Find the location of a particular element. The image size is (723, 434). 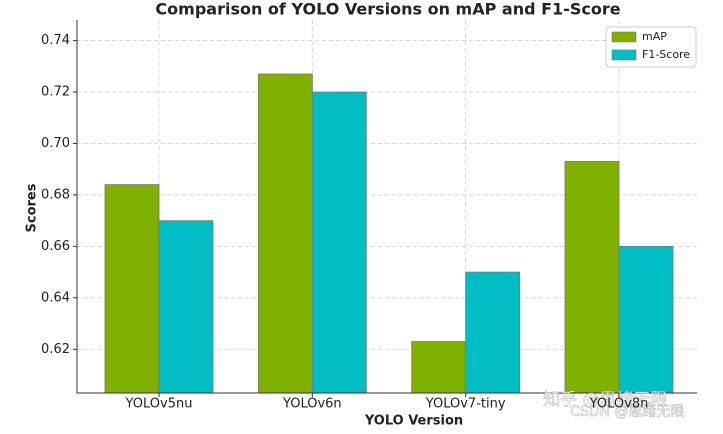

legend-label: mAP is located at coordinates (654, 36).